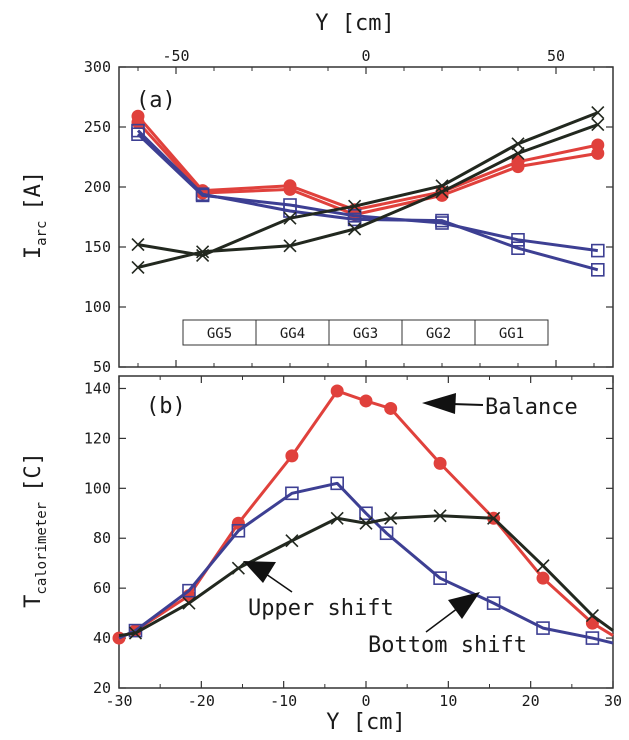 The width and height of the screenshot is (629, 740). Describe the element at coordinates (33, 601) in the screenshot. I see `panel-b-y-label-main: T` at that location.